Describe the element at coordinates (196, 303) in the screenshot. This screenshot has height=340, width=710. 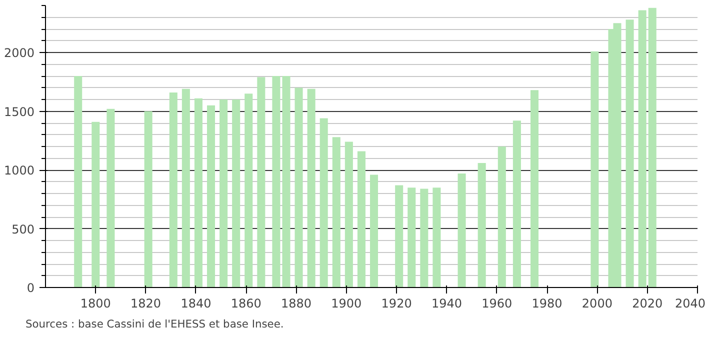
I see `x-tick-label: 1840` at that location.